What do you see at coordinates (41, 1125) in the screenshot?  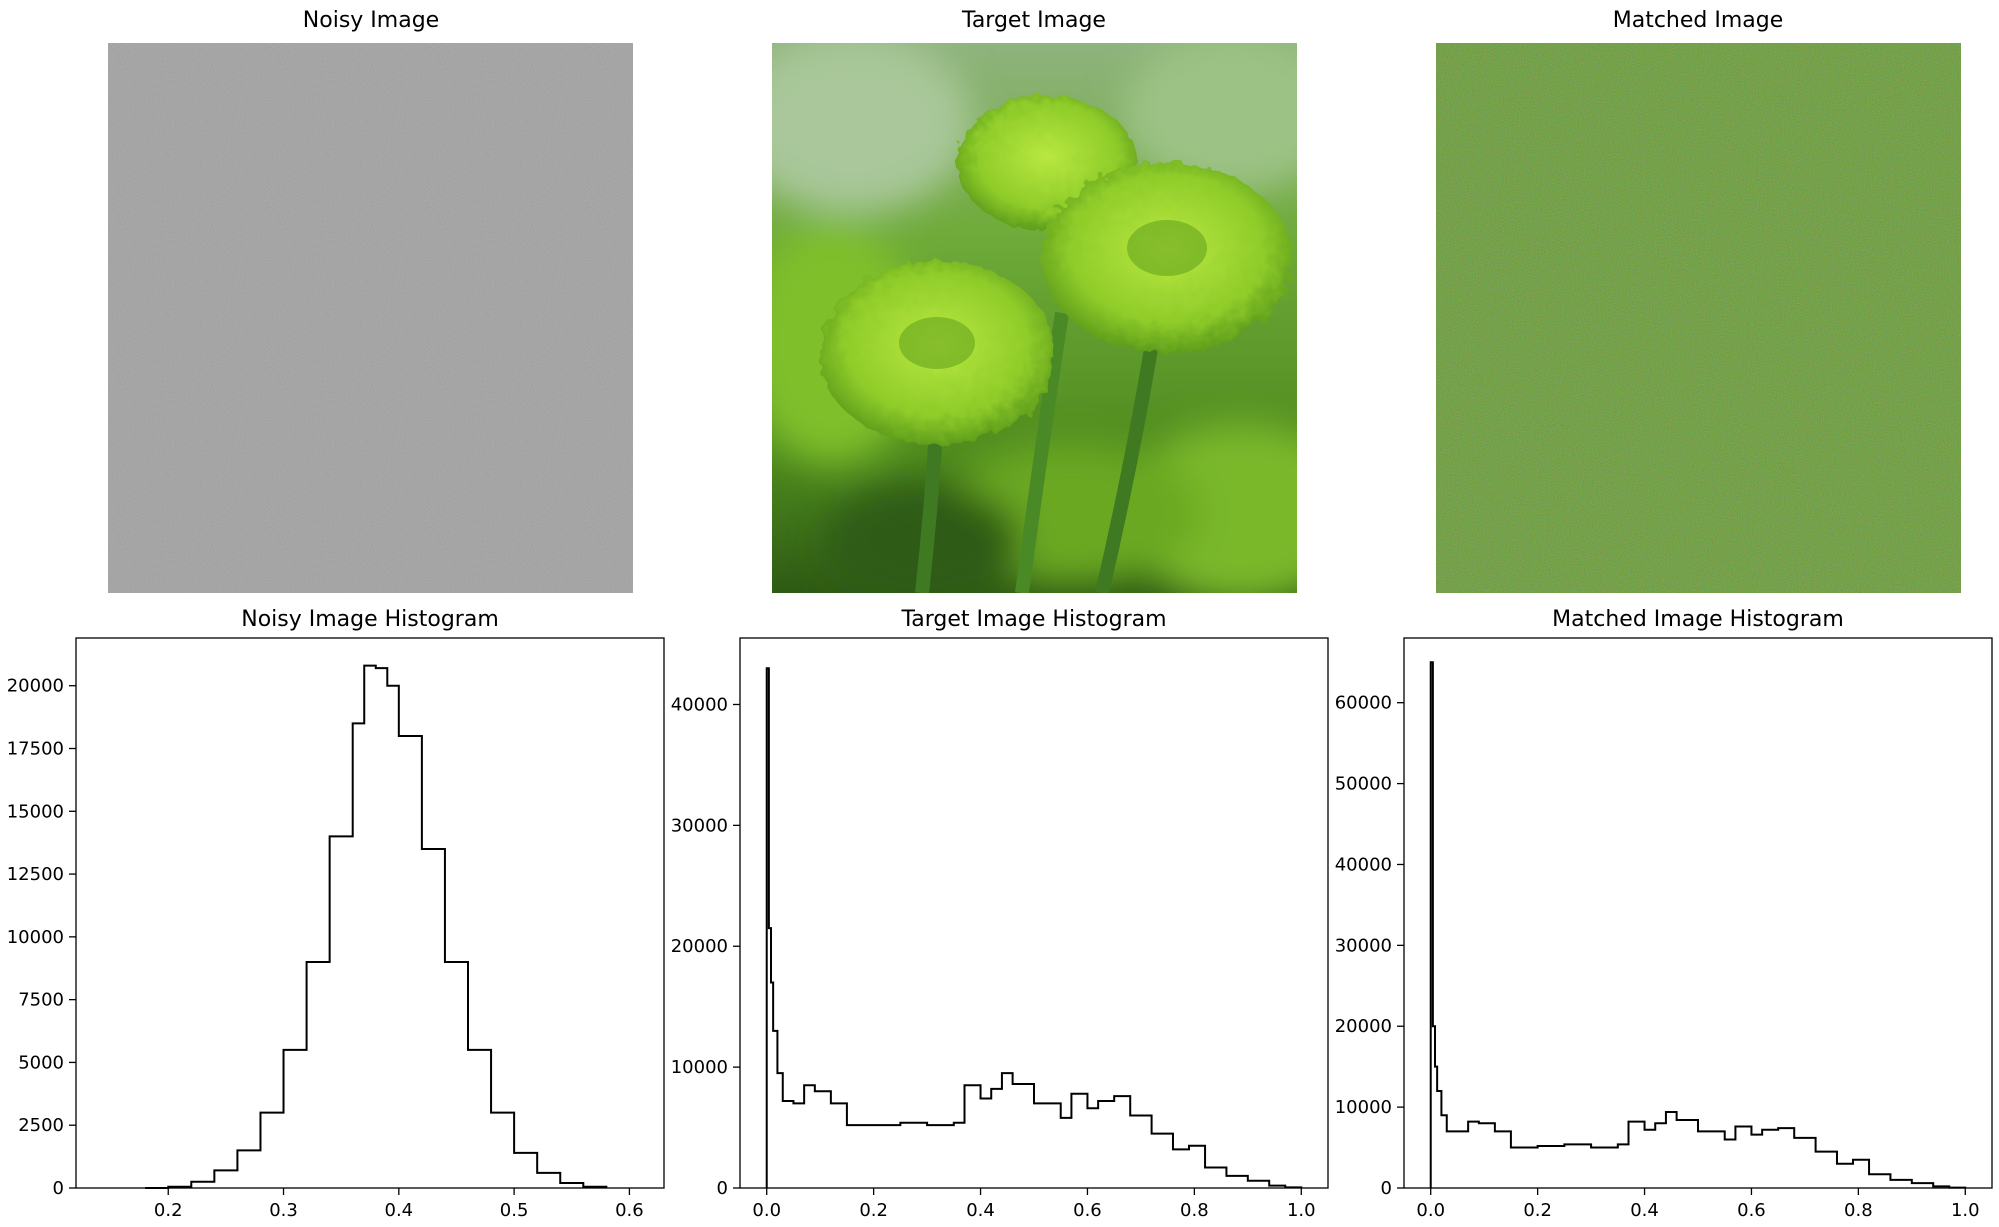 I see `y-tick-label: 2500` at bounding box center [41, 1125].